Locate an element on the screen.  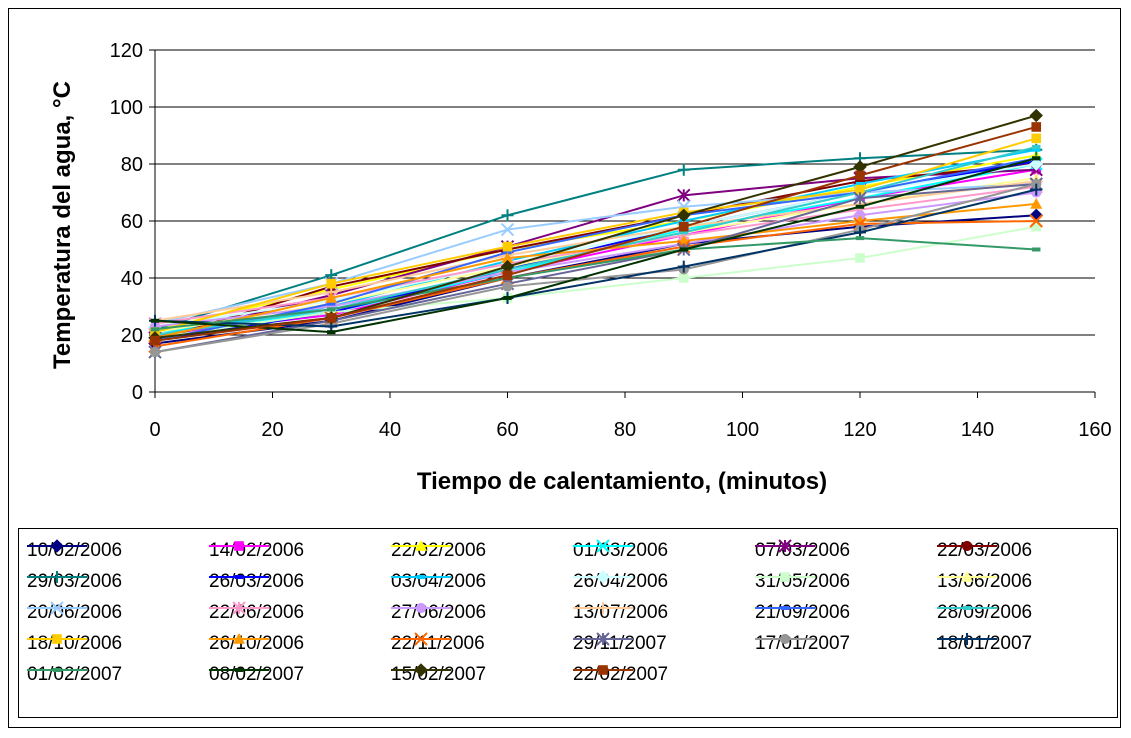
y-tick-labels: 0 20 40 60 80 100 120 is located at coordinates (126, 222).